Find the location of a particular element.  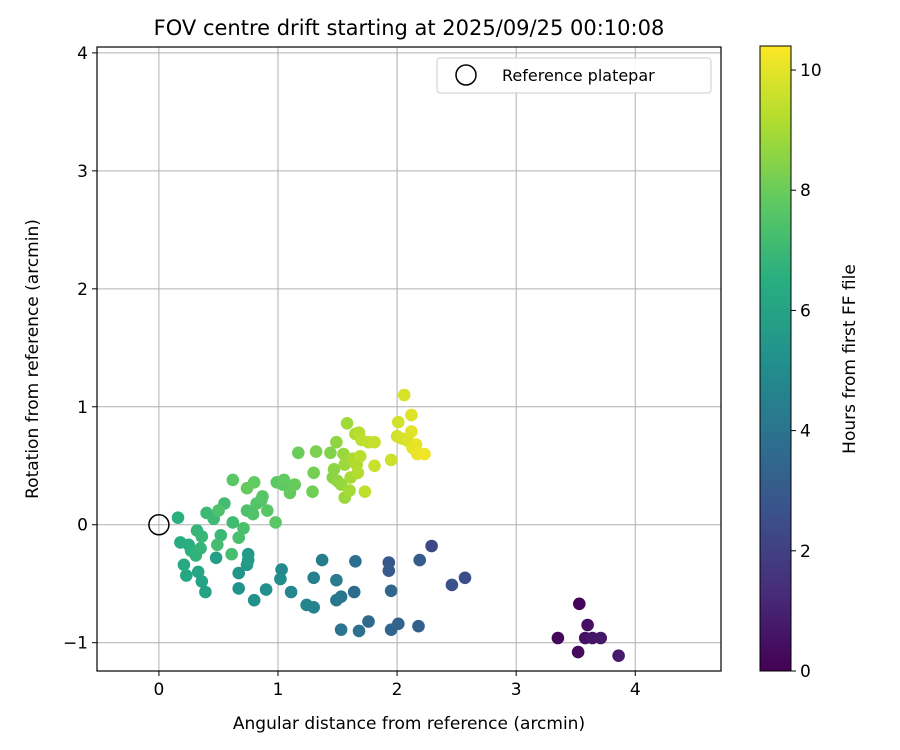

x-tick-label: 1 is located at coordinates (278, 690).